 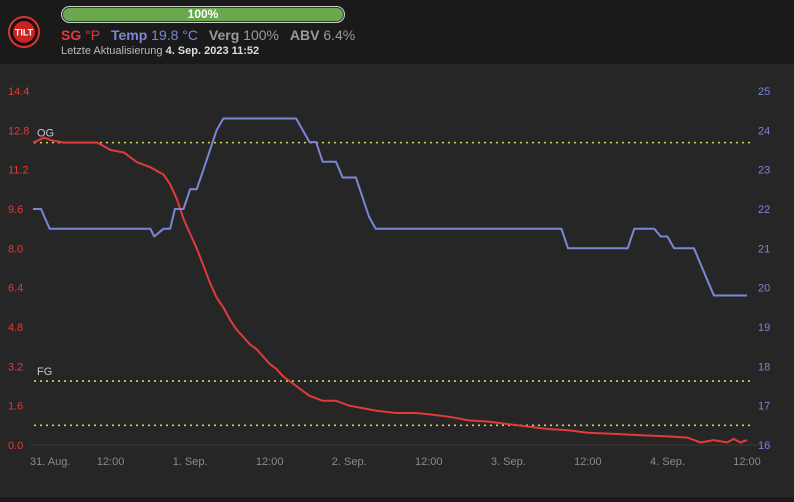 I want to click on temp-value: 19.8 °C, so click(x=175, y=35).